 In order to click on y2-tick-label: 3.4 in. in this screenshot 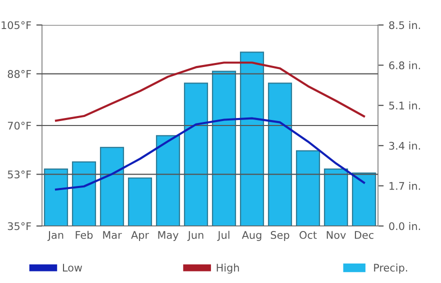, I will do `click(404, 146)`.